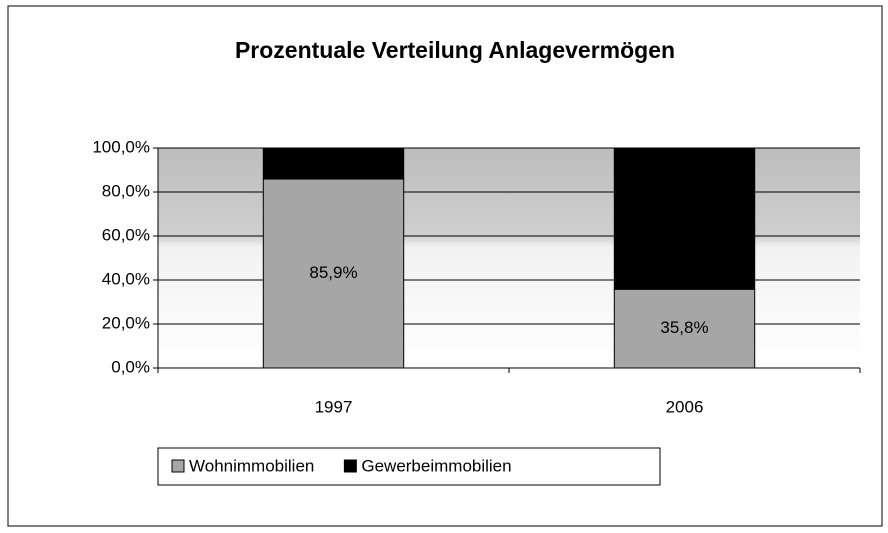 The image size is (888, 533). I want to click on y-tick-label: 40,0%, so click(126, 278).